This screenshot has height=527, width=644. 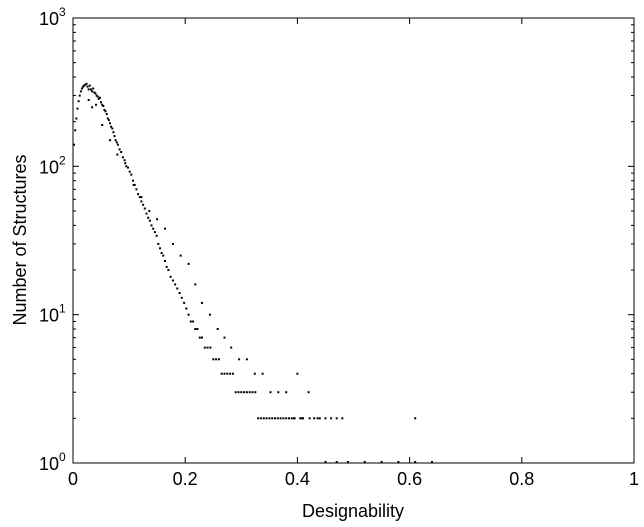 What do you see at coordinates (353, 479) in the screenshot?
I see `x-tick-labels: 0 0.2 0.4 0.6 0.8 1` at bounding box center [353, 479].